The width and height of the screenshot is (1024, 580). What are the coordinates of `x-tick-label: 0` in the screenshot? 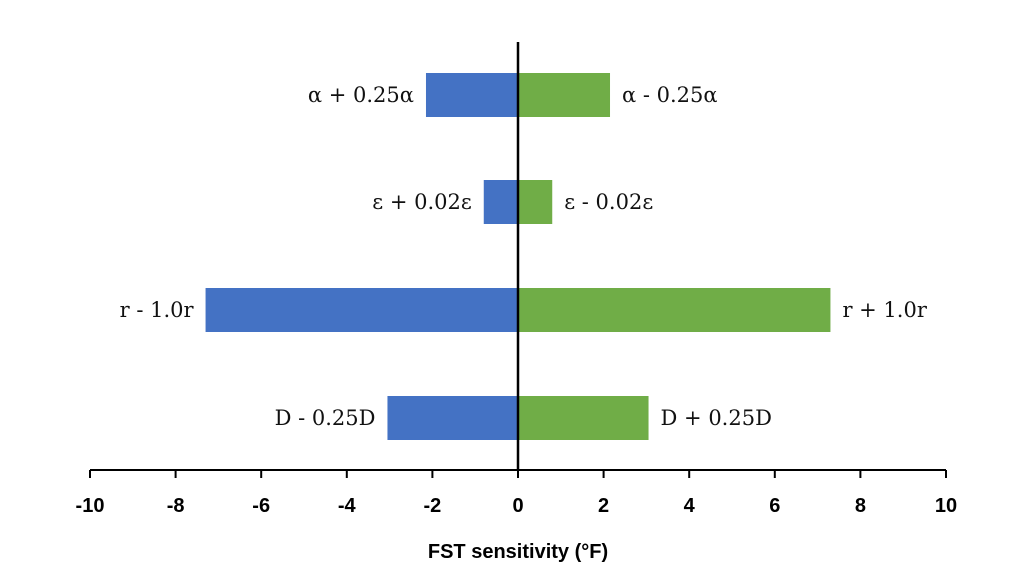 It's located at (517, 506).